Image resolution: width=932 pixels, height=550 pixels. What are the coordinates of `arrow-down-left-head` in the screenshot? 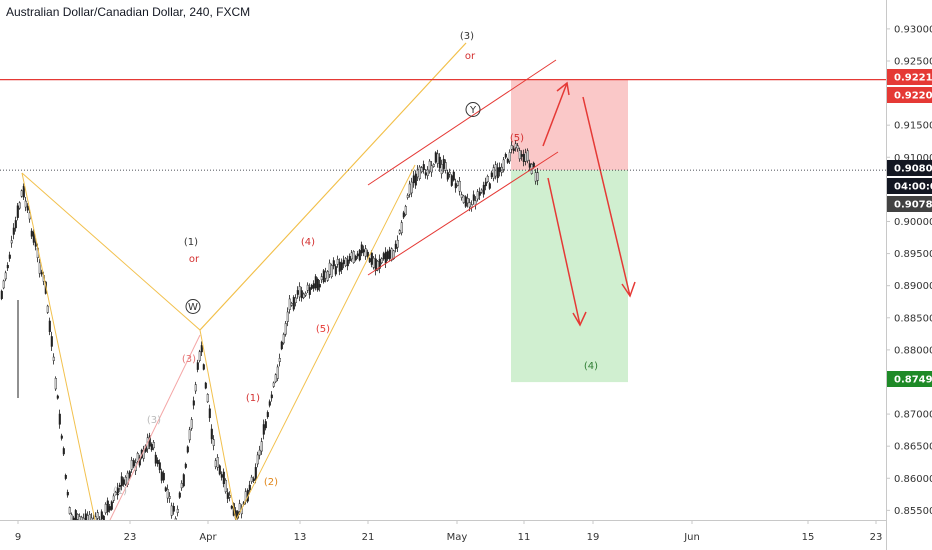 It's located at (579, 319).